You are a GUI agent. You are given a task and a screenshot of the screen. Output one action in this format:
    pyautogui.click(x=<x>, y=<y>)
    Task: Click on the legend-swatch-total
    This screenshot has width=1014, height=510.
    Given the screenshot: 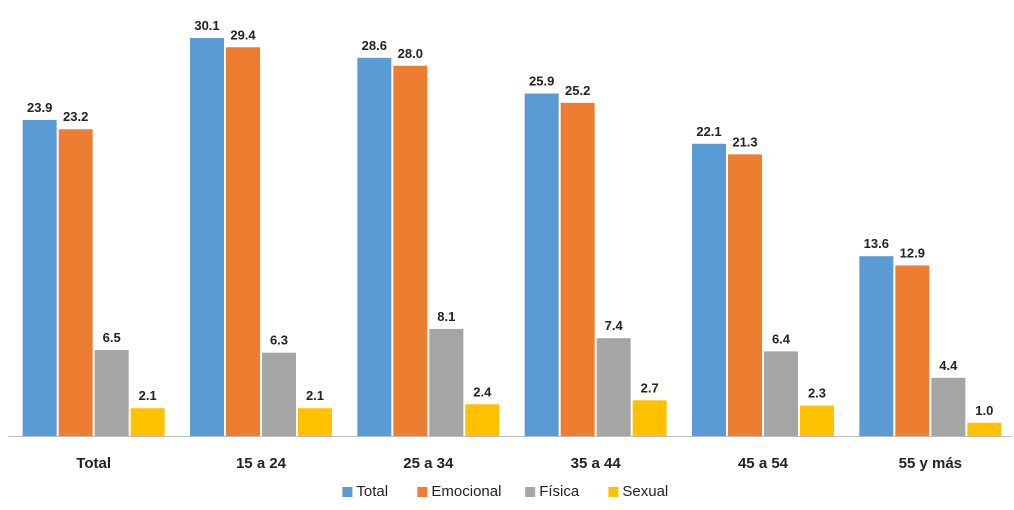 What is the action you would take?
    pyautogui.click(x=347, y=492)
    